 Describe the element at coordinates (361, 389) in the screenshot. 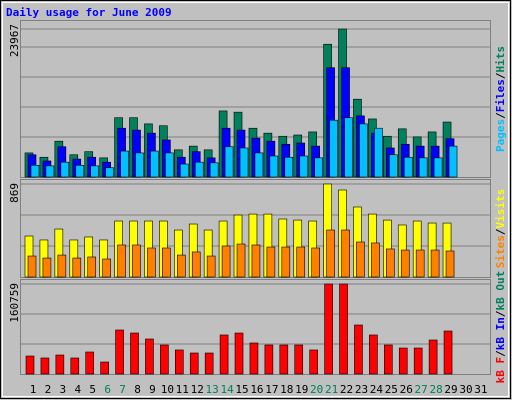

I see `x-tick-label: 23` at that location.